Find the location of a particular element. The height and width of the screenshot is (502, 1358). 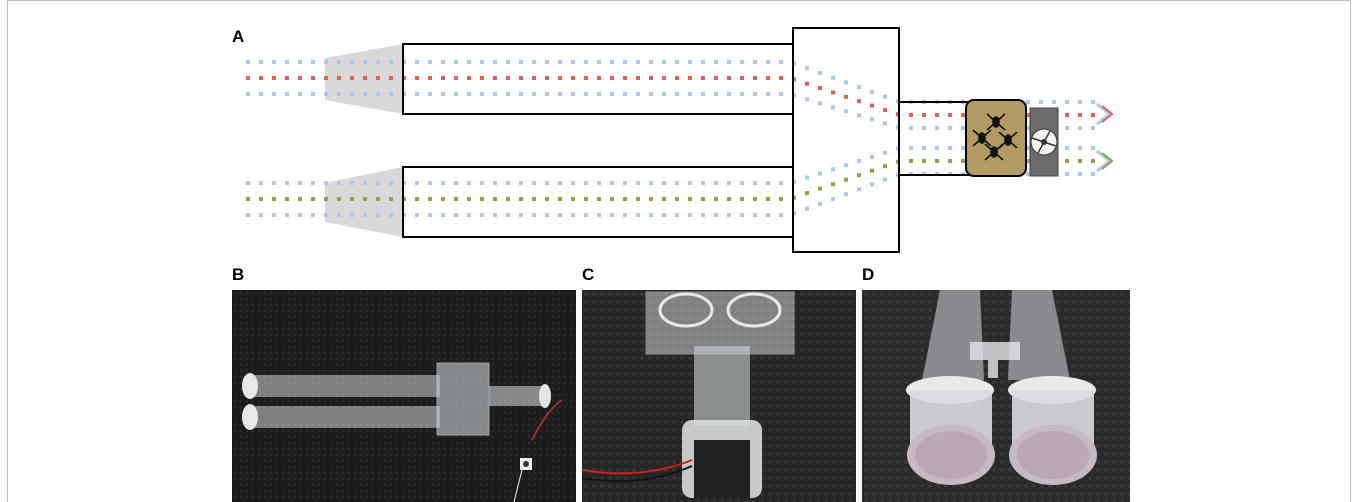

fan-icon is located at coordinates (1044, 142).